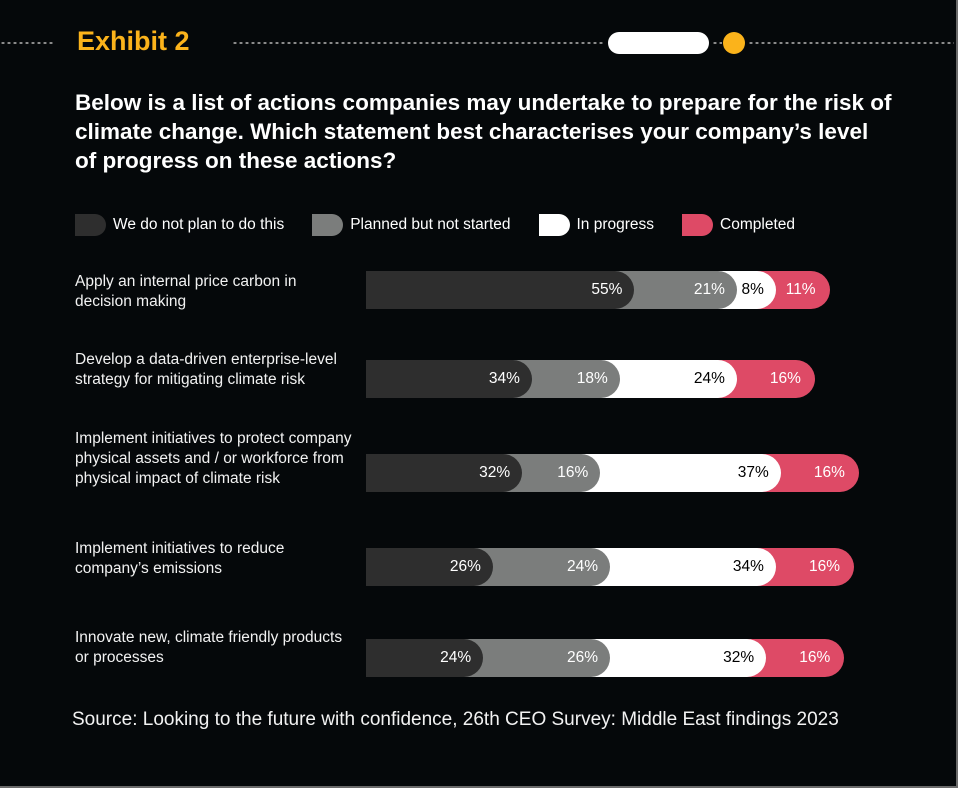 Image resolution: width=958 pixels, height=788 pixels. What do you see at coordinates (658, 43) in the screenshot?
I see `decorative-pill` at bounding box center [658, 43].